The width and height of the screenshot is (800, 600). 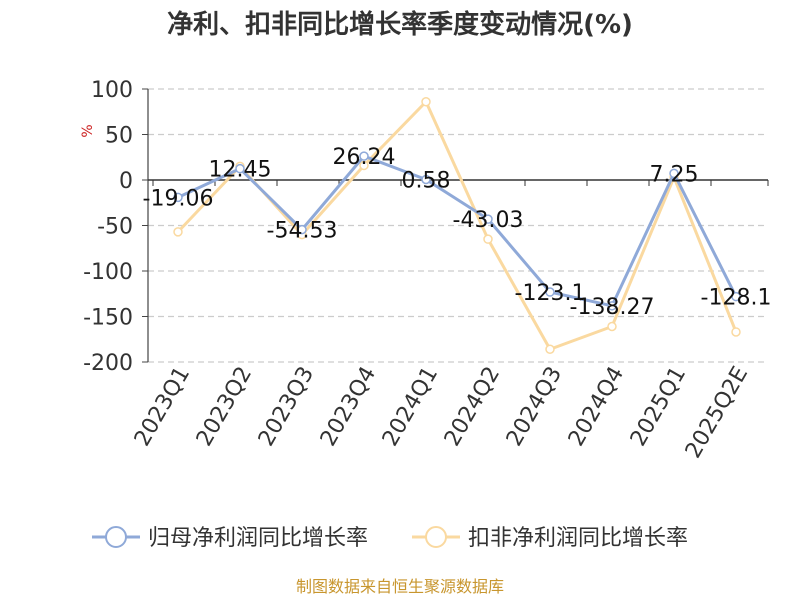 I want to click on y-tick-label: 0, so click(x=126, y=181).